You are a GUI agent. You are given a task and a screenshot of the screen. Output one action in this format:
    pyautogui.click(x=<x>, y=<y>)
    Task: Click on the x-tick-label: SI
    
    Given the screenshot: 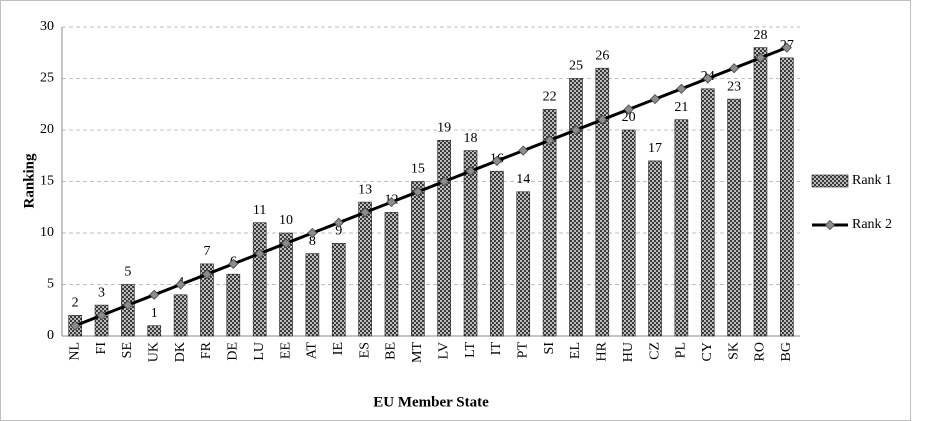 What is the action you would take?
    pyautogui.click(x=549, y=348)
    